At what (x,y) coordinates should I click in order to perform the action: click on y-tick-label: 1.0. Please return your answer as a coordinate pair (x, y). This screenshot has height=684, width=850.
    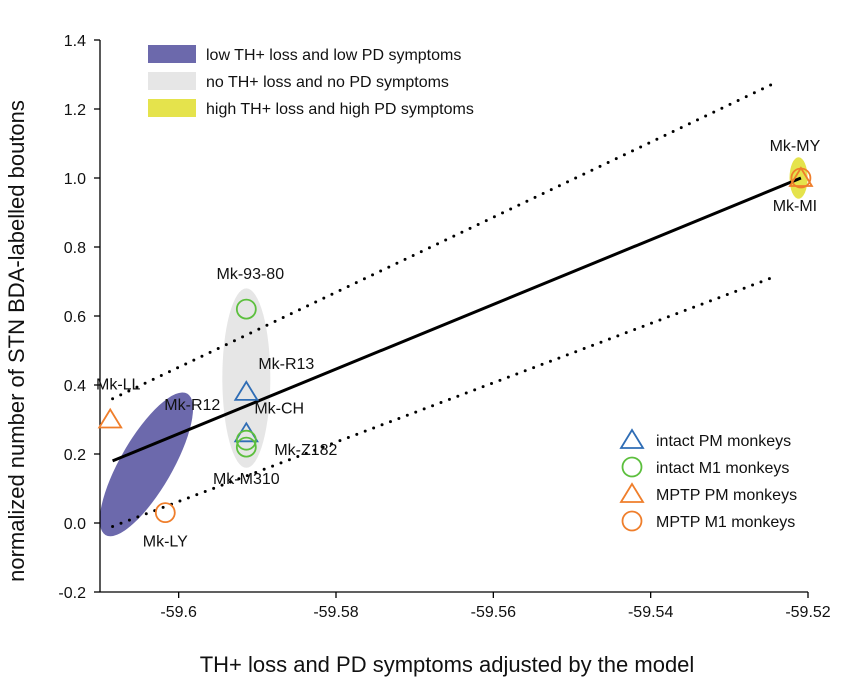
    Looking at the image, I should click on (75, 179).